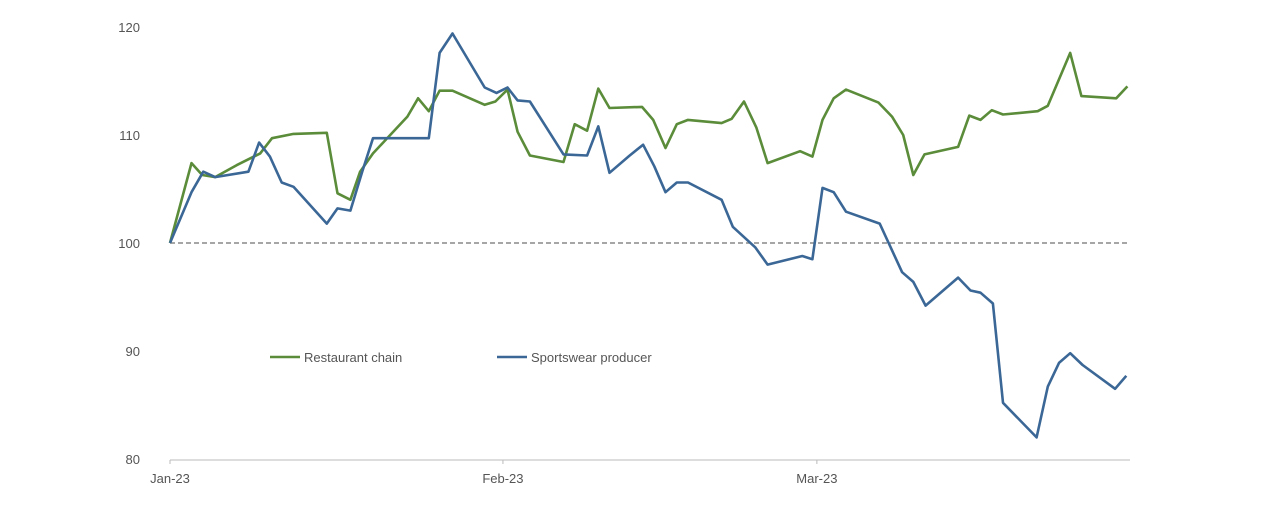 This screenshot has width=1280, height=506. I want to click on y-tick-label: 80, so click(133, 459).